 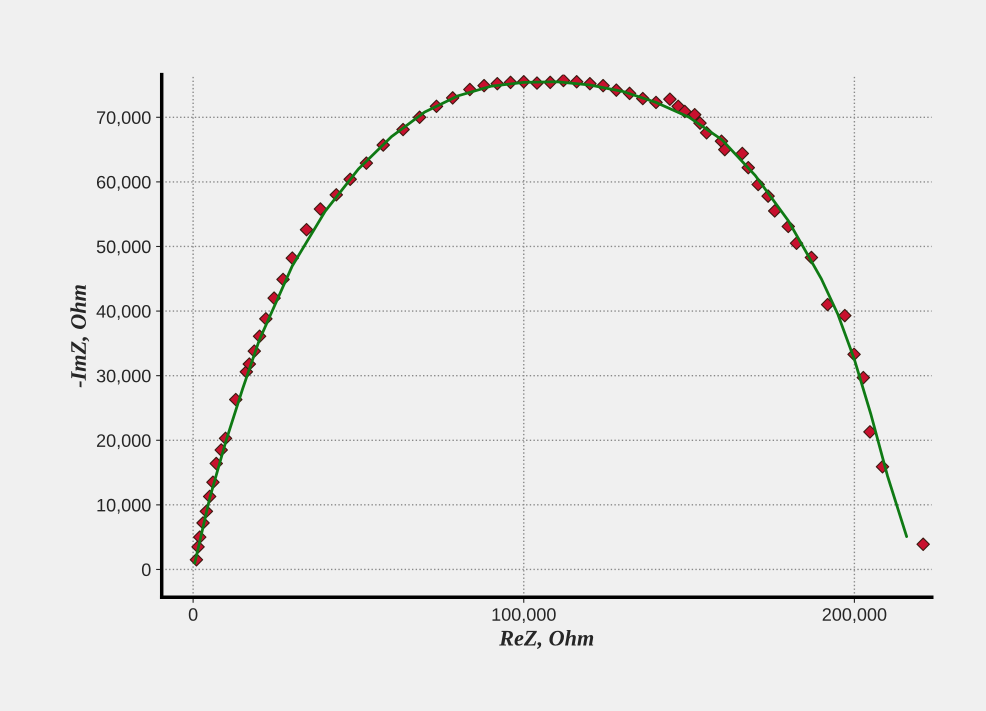 I want to click on y-axis-title: -ImZ, Ohm, so click(x=80, y=336).